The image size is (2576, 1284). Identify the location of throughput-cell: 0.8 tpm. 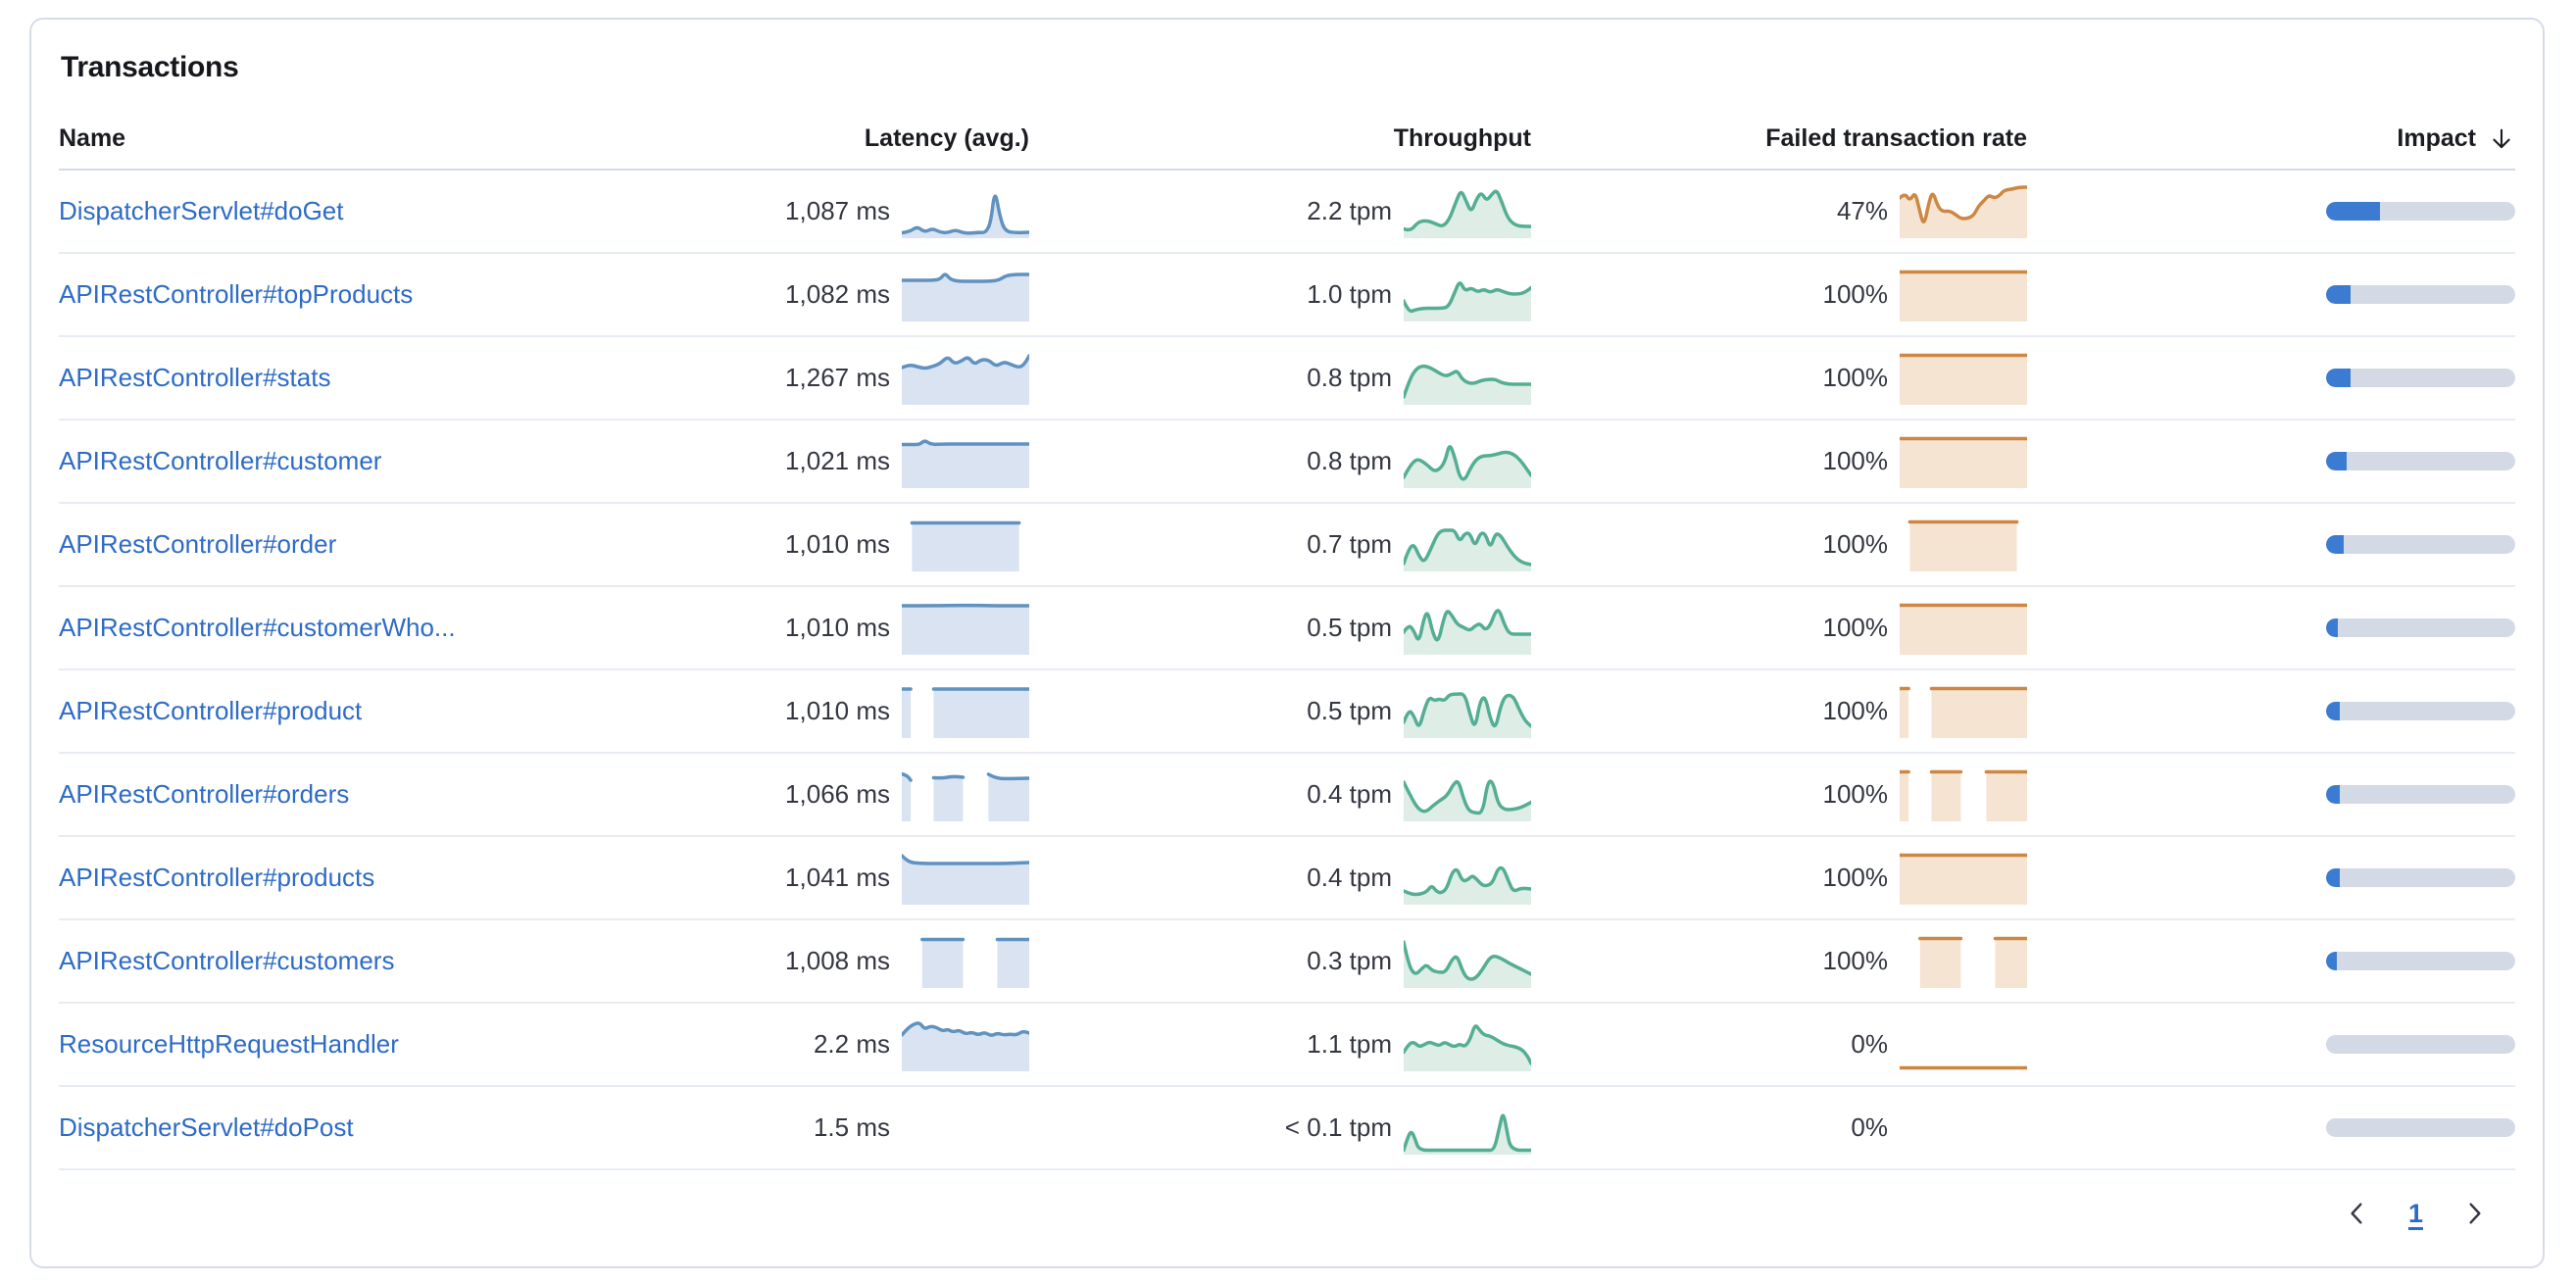
(1280, 461).